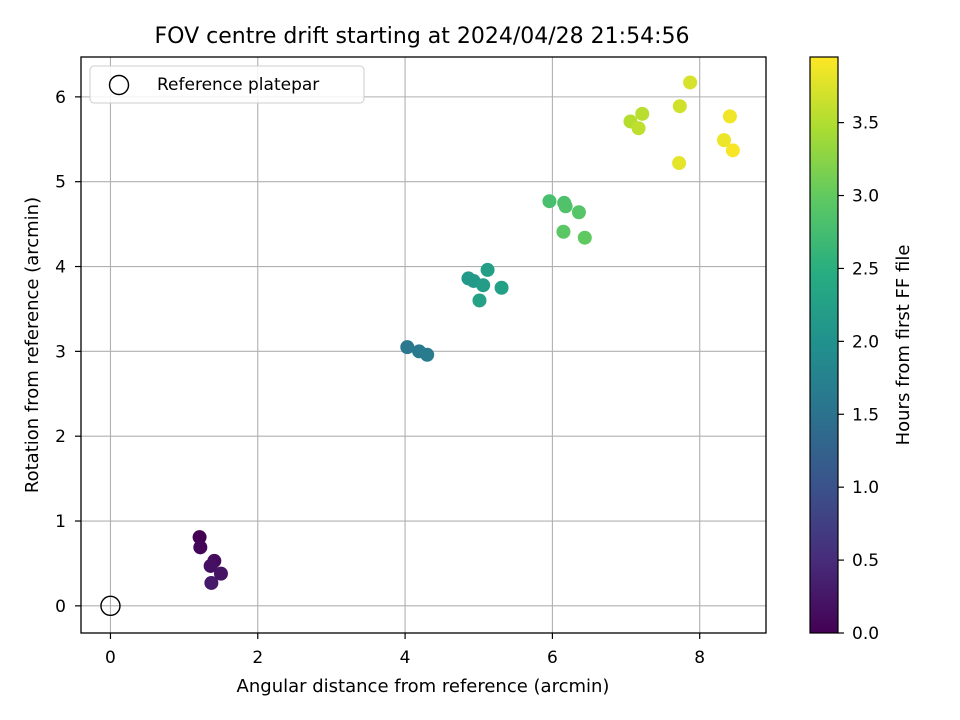 The height and width of the screenshot is (720, 960). I want to click on y-tick-label: 0, so click(60, 607).